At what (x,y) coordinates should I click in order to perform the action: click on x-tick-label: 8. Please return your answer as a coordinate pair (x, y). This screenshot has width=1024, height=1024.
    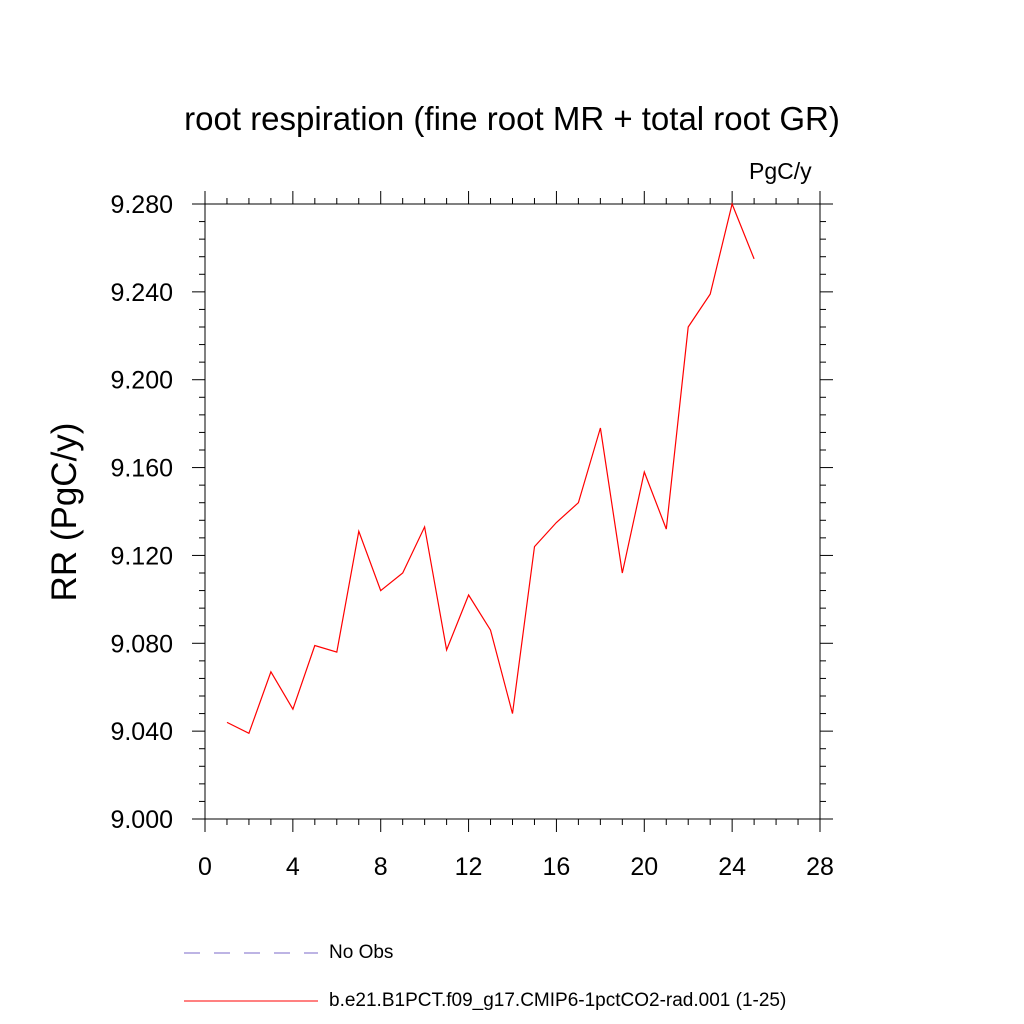
    Looking at the image, I should click on (381, 867).